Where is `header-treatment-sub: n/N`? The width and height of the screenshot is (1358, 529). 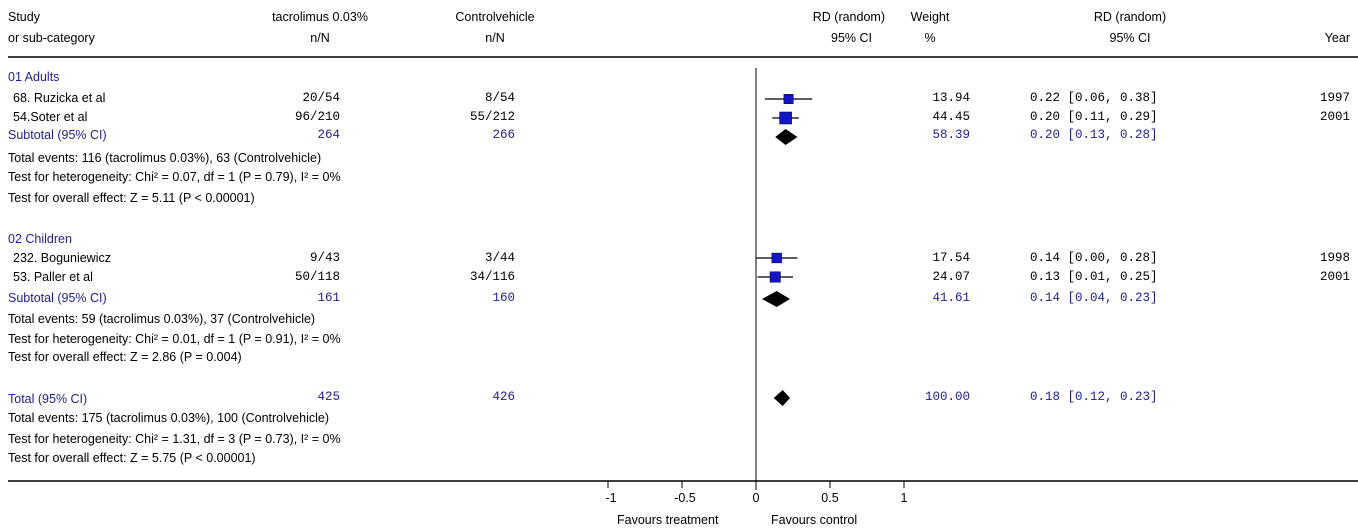
header-treatment-sub: n/N is located at coordinates (320, 38).